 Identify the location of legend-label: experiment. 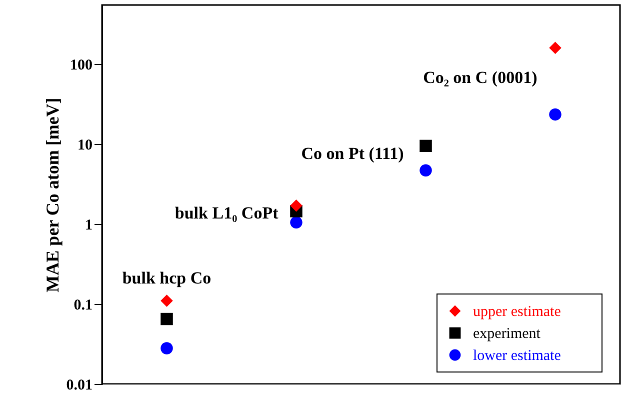
(507, 334).